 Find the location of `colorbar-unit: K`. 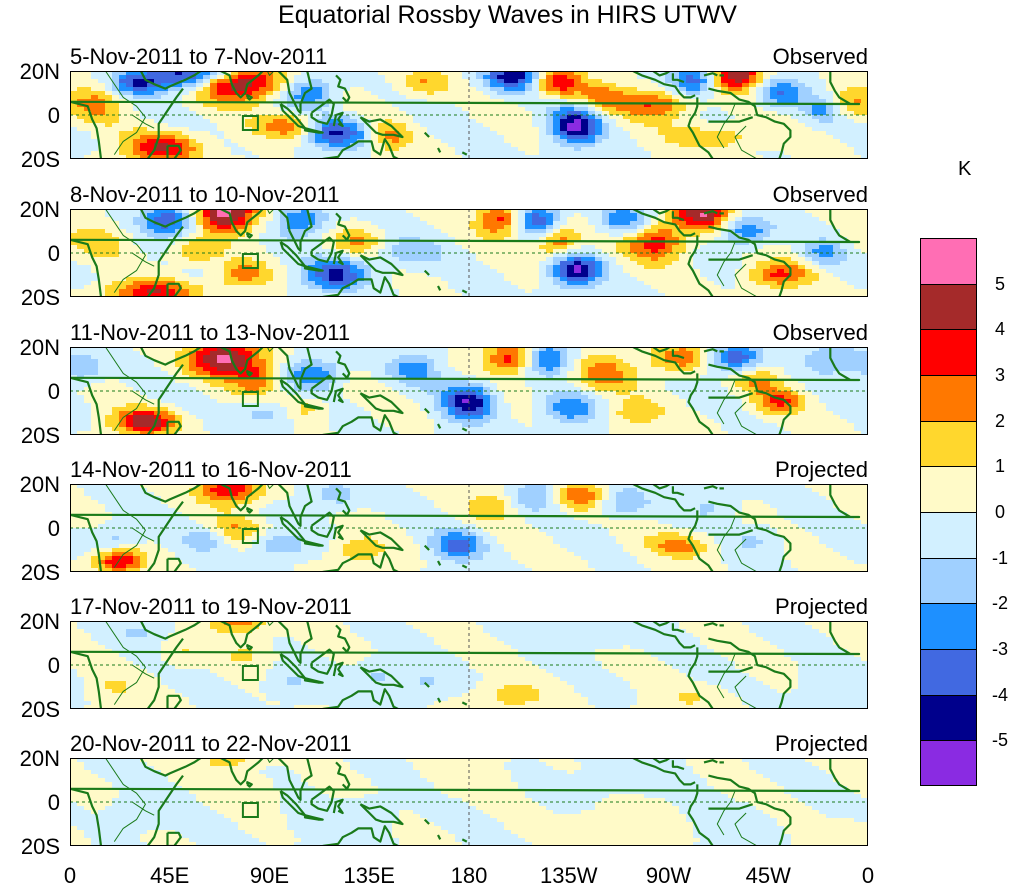

colorbar-unit: K is located at coordinates (965, 169).